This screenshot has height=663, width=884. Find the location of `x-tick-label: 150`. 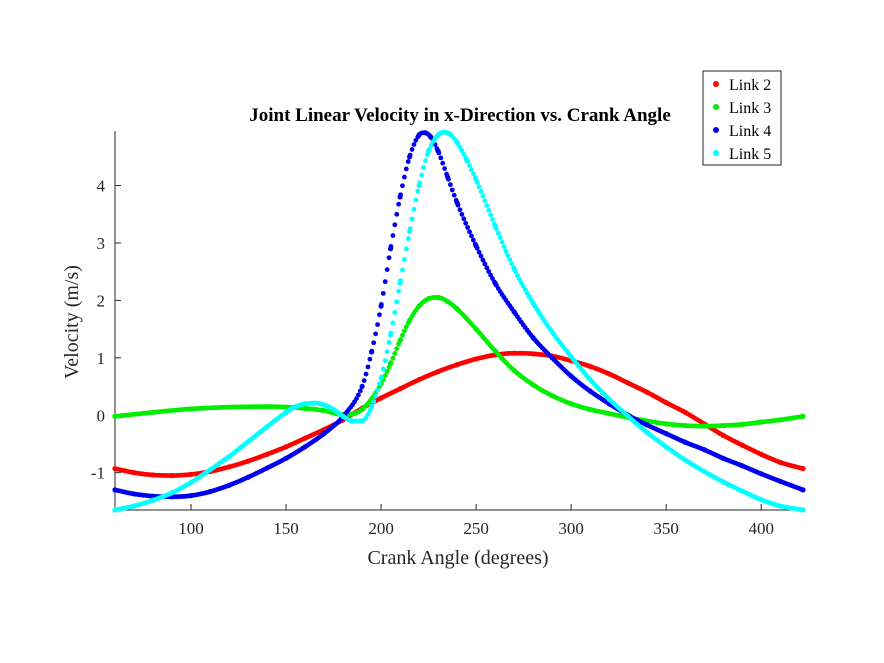

x-tick-label: 150 is located at coordinates (286, 528).